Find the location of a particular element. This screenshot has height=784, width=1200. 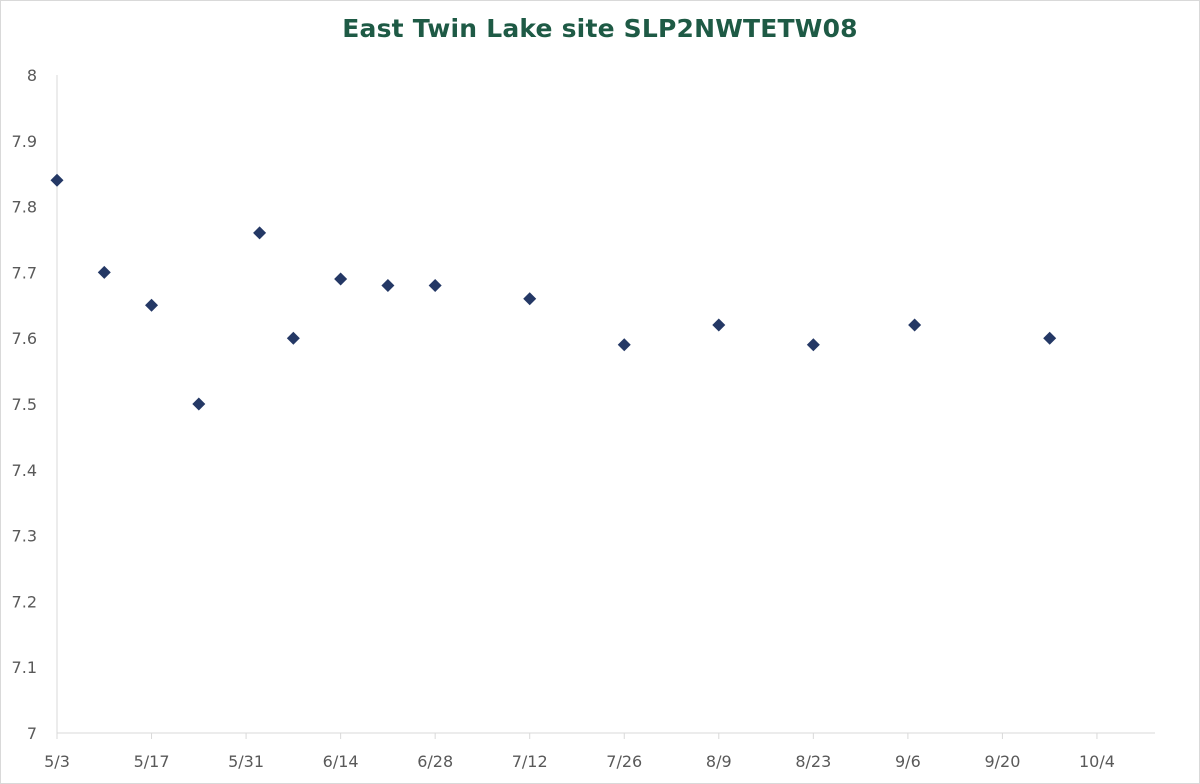

x-tick-label: 5/3 is located at coordinates (57, 761).